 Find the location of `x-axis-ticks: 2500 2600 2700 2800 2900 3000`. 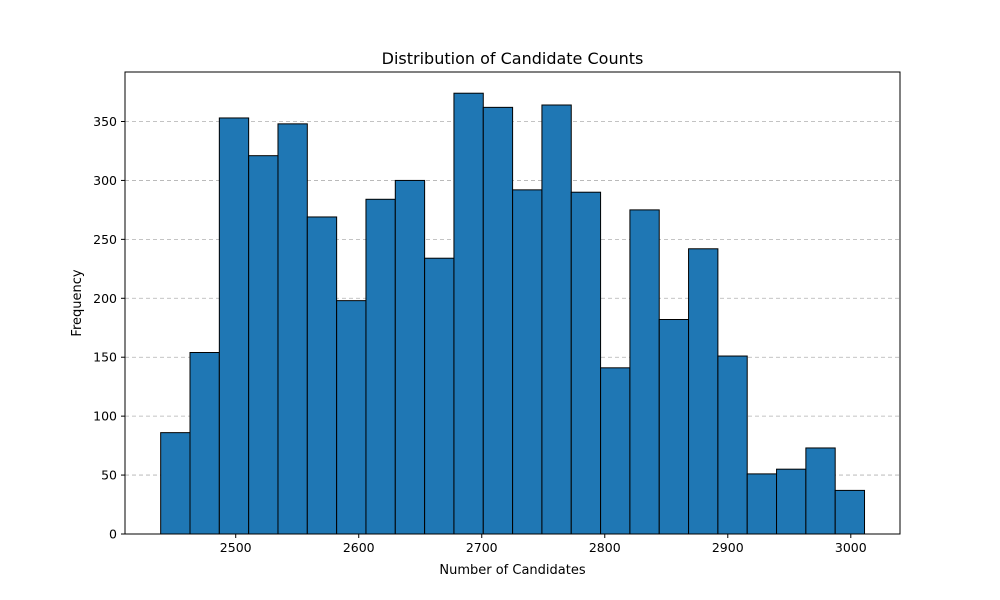

x-axis-ticks: 2500 2600 2700 2800 2900 3000 is located at coordinates (543, 544).